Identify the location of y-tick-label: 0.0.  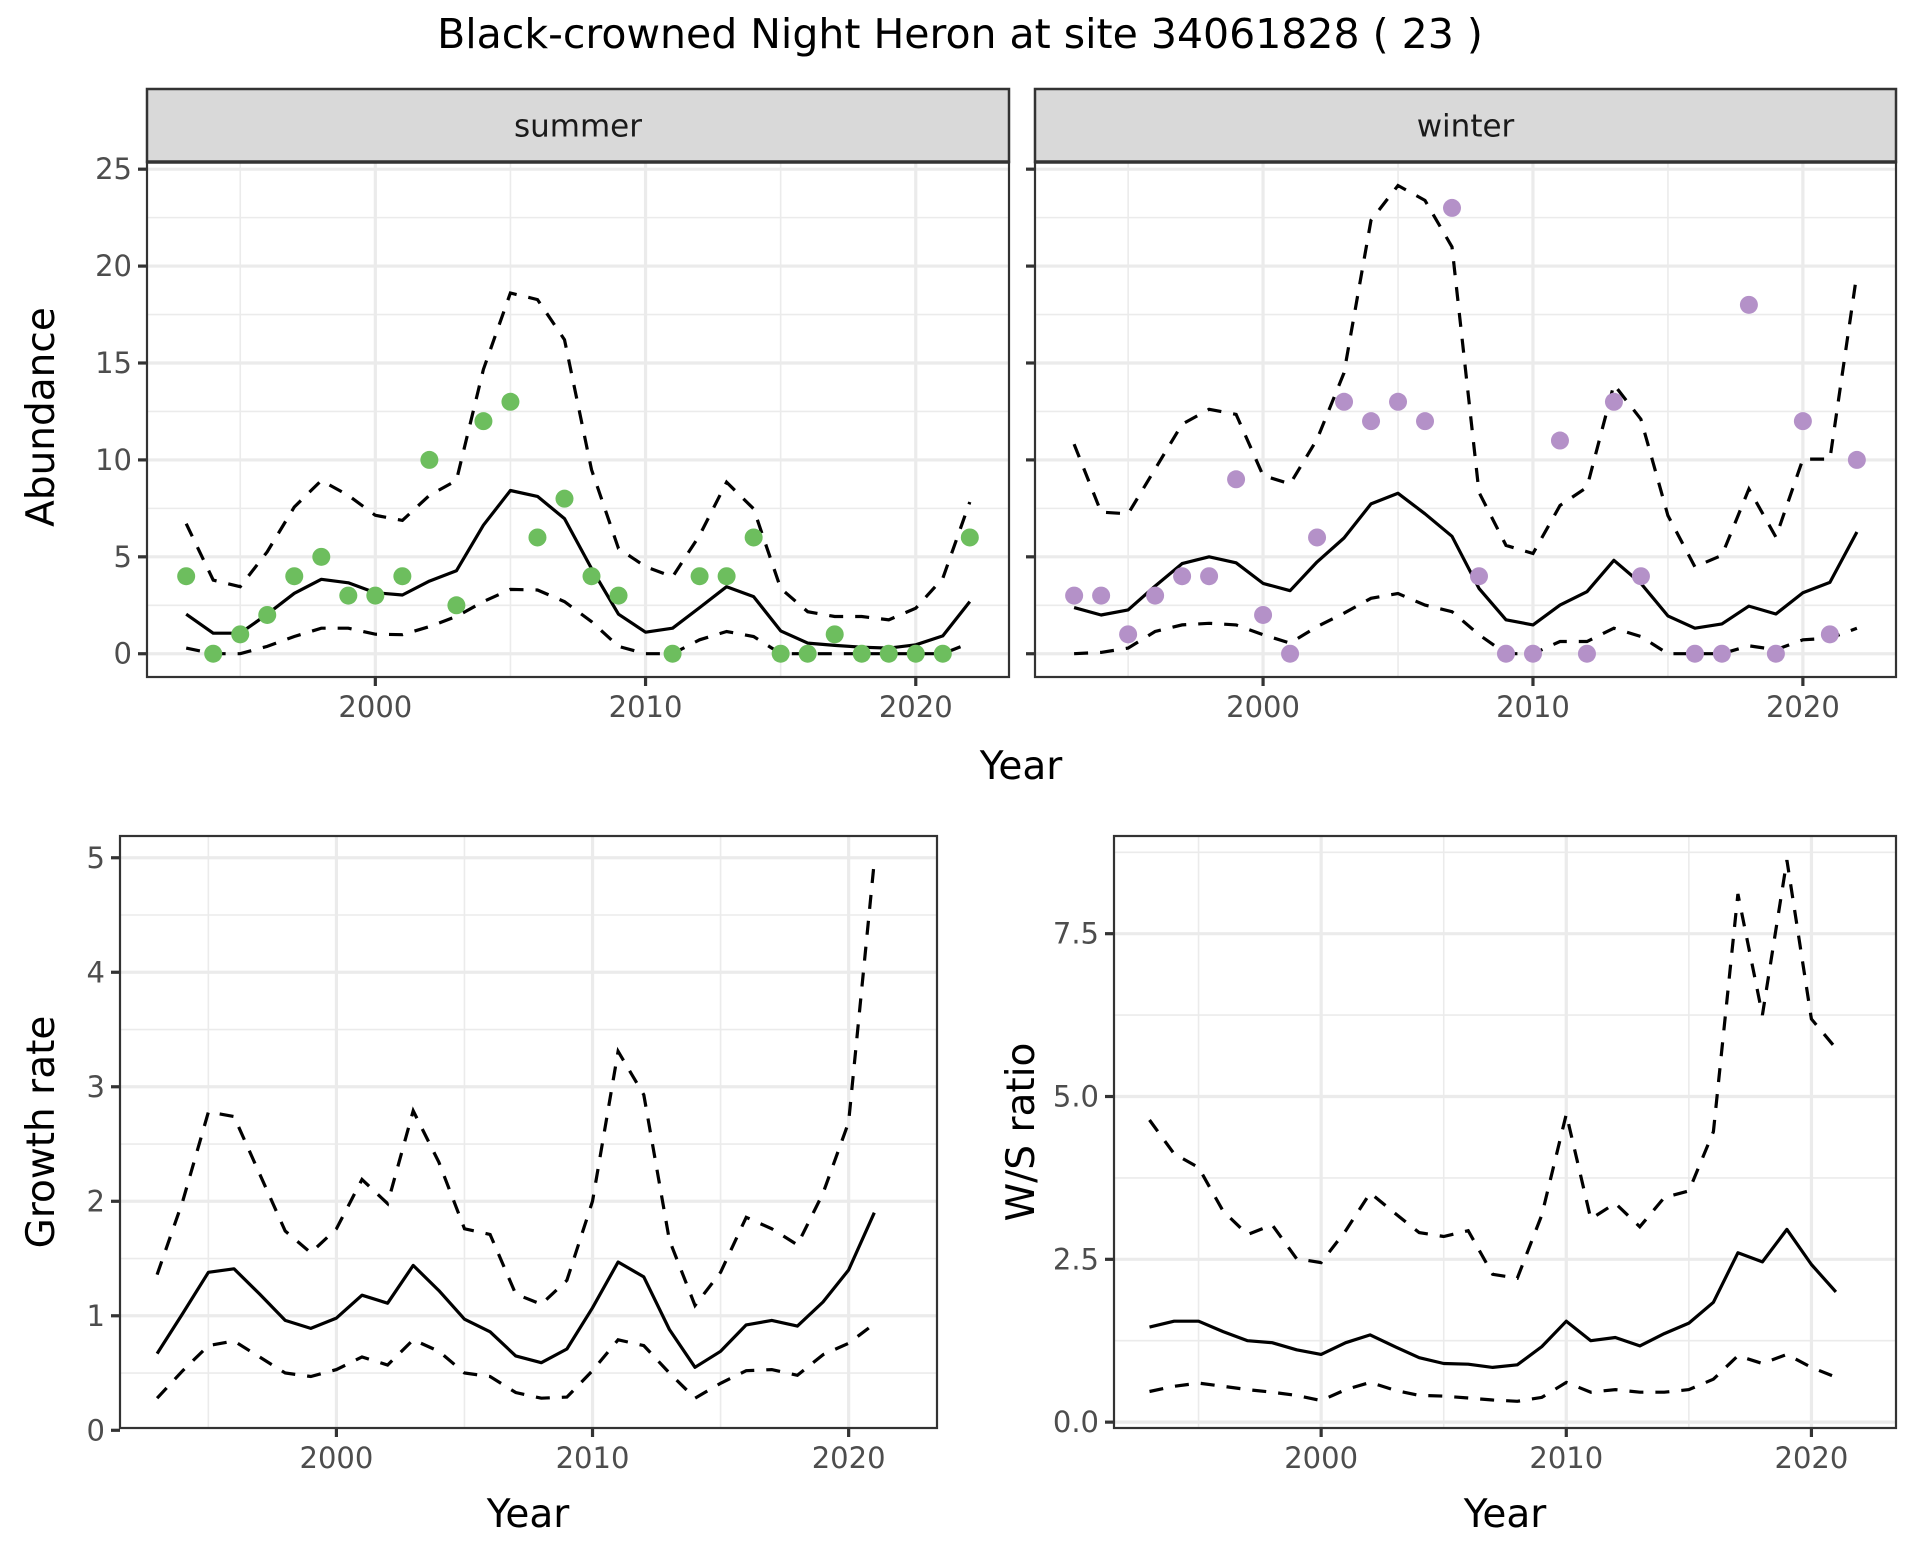
(1076, 1422).